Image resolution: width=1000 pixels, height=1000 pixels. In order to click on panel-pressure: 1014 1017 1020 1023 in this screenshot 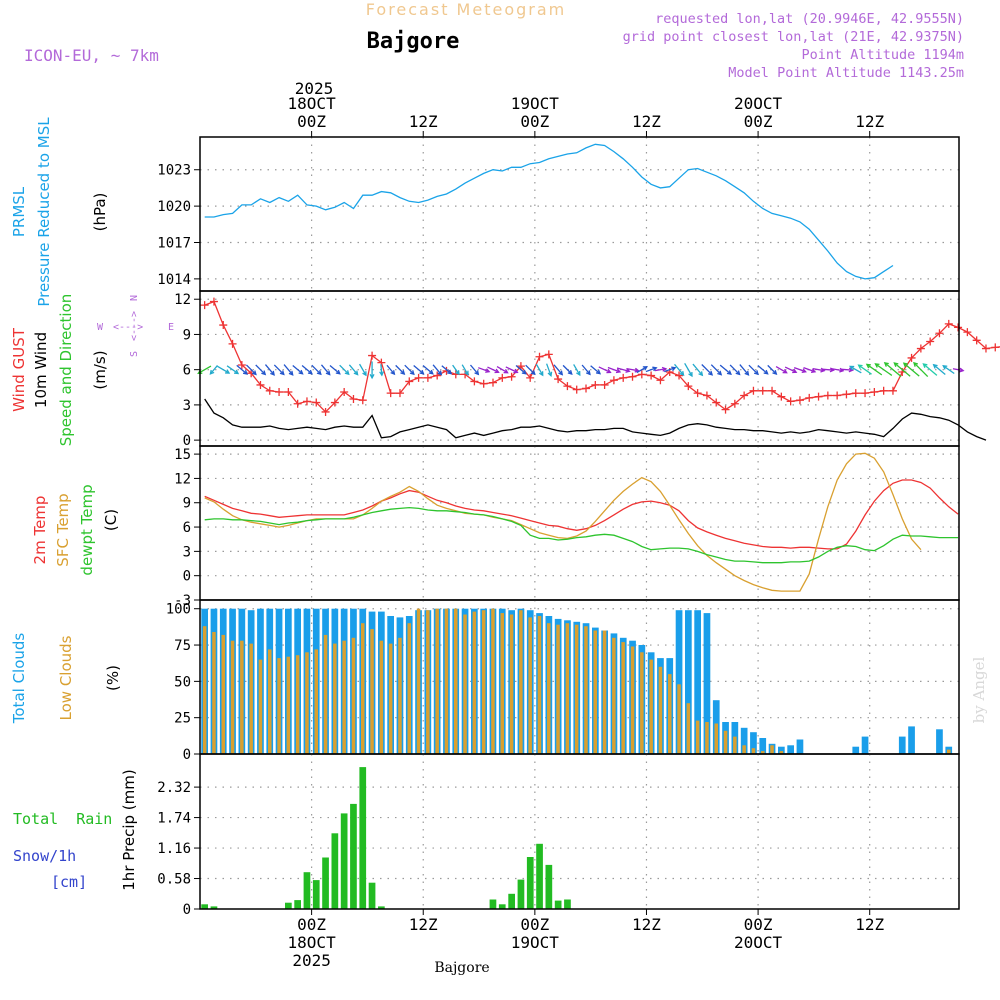, I will do `click(558, 214)`.